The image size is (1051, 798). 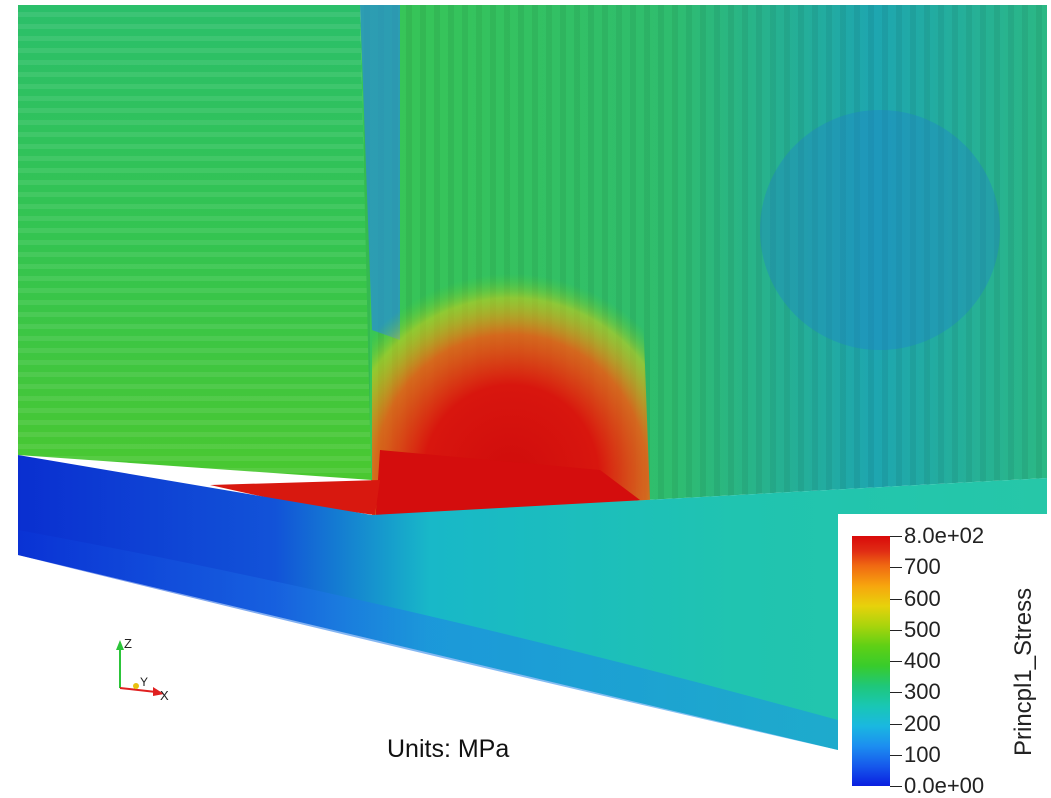 What do you see at coordinates (144, 682) in the screenshot?
I see `y-axis-label: Y` at bounding box center [144, 682].